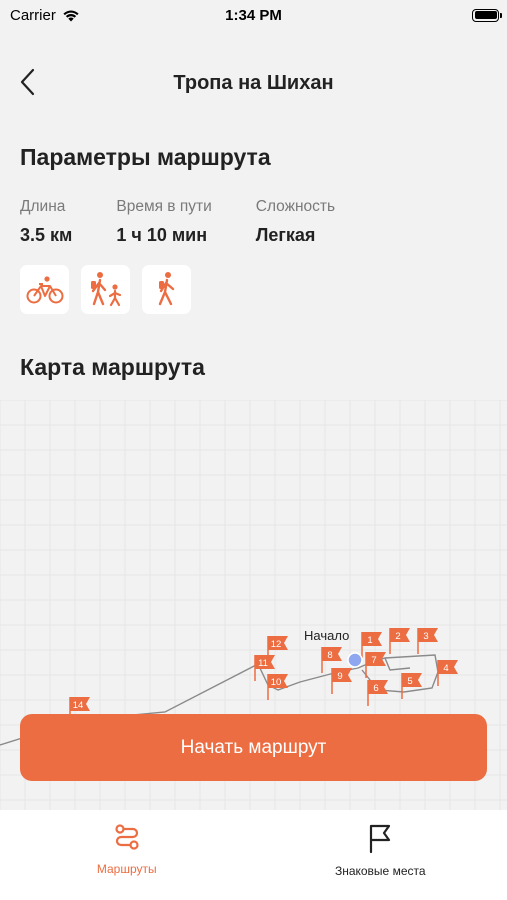 This screenshot has height=900, width=507. What do you see at coordinates (329, 655) in the screenshot?
I see `flag-label: 8` at bounding box center [329, 655].